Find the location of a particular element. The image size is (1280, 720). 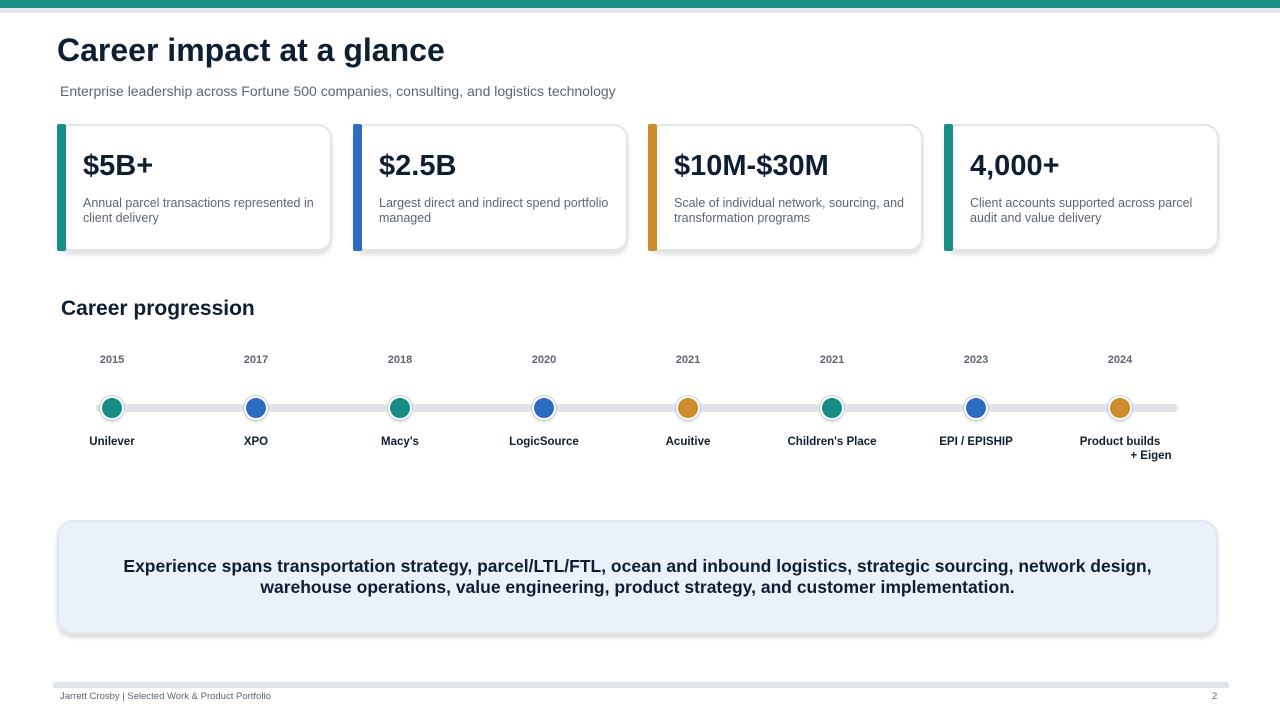

timeline-milestone: 2020 LogicSource is located at coordinates (544, 401).